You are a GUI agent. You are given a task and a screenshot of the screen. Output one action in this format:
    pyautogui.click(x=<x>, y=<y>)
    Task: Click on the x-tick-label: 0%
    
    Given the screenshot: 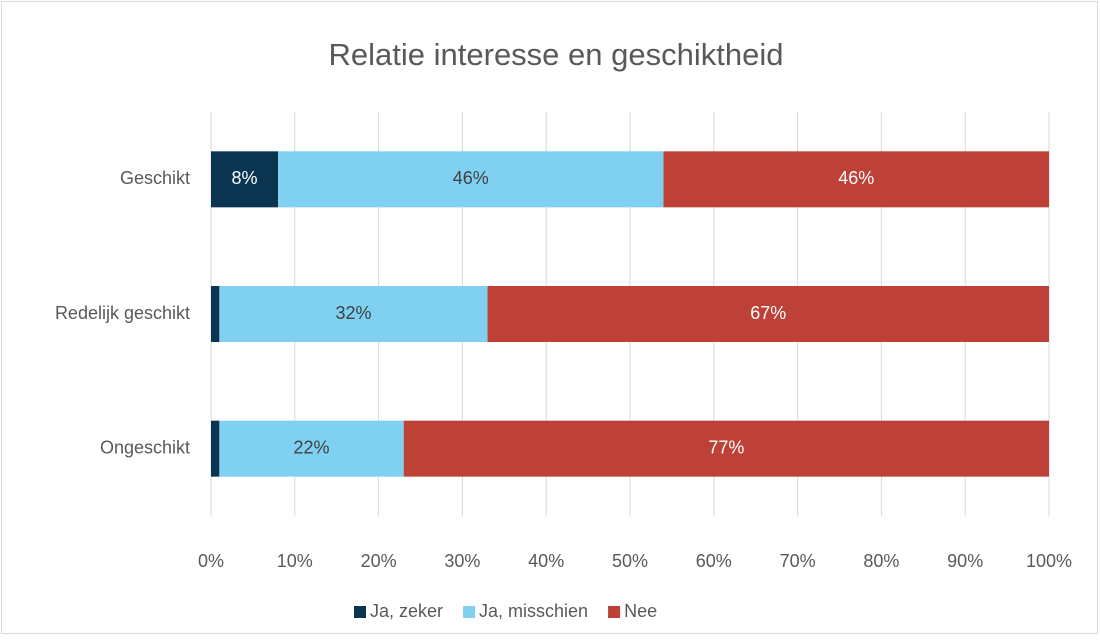 What is the action you would take?
    pyautogui.click(x=211, y=561)
    